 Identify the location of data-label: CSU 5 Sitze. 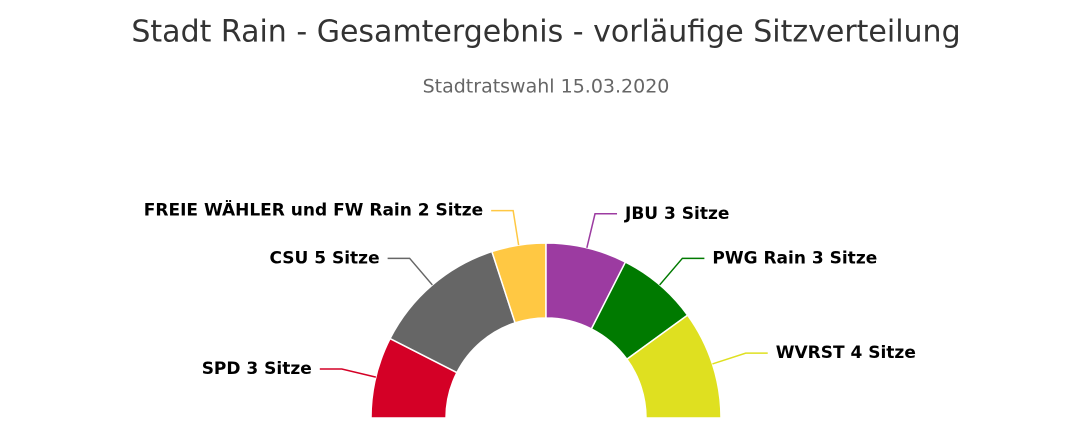
(324, 258).